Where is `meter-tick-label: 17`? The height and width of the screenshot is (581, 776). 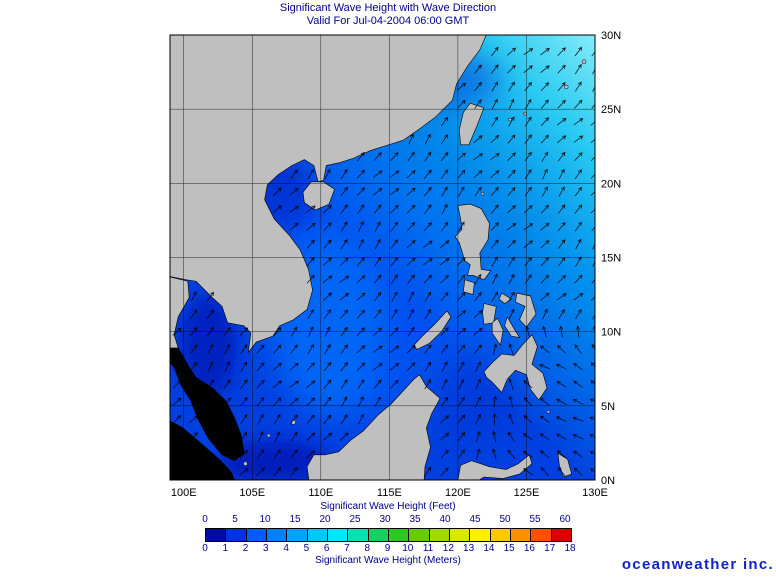 meter-tick-label: 17 is located at coordinates (550, 548).